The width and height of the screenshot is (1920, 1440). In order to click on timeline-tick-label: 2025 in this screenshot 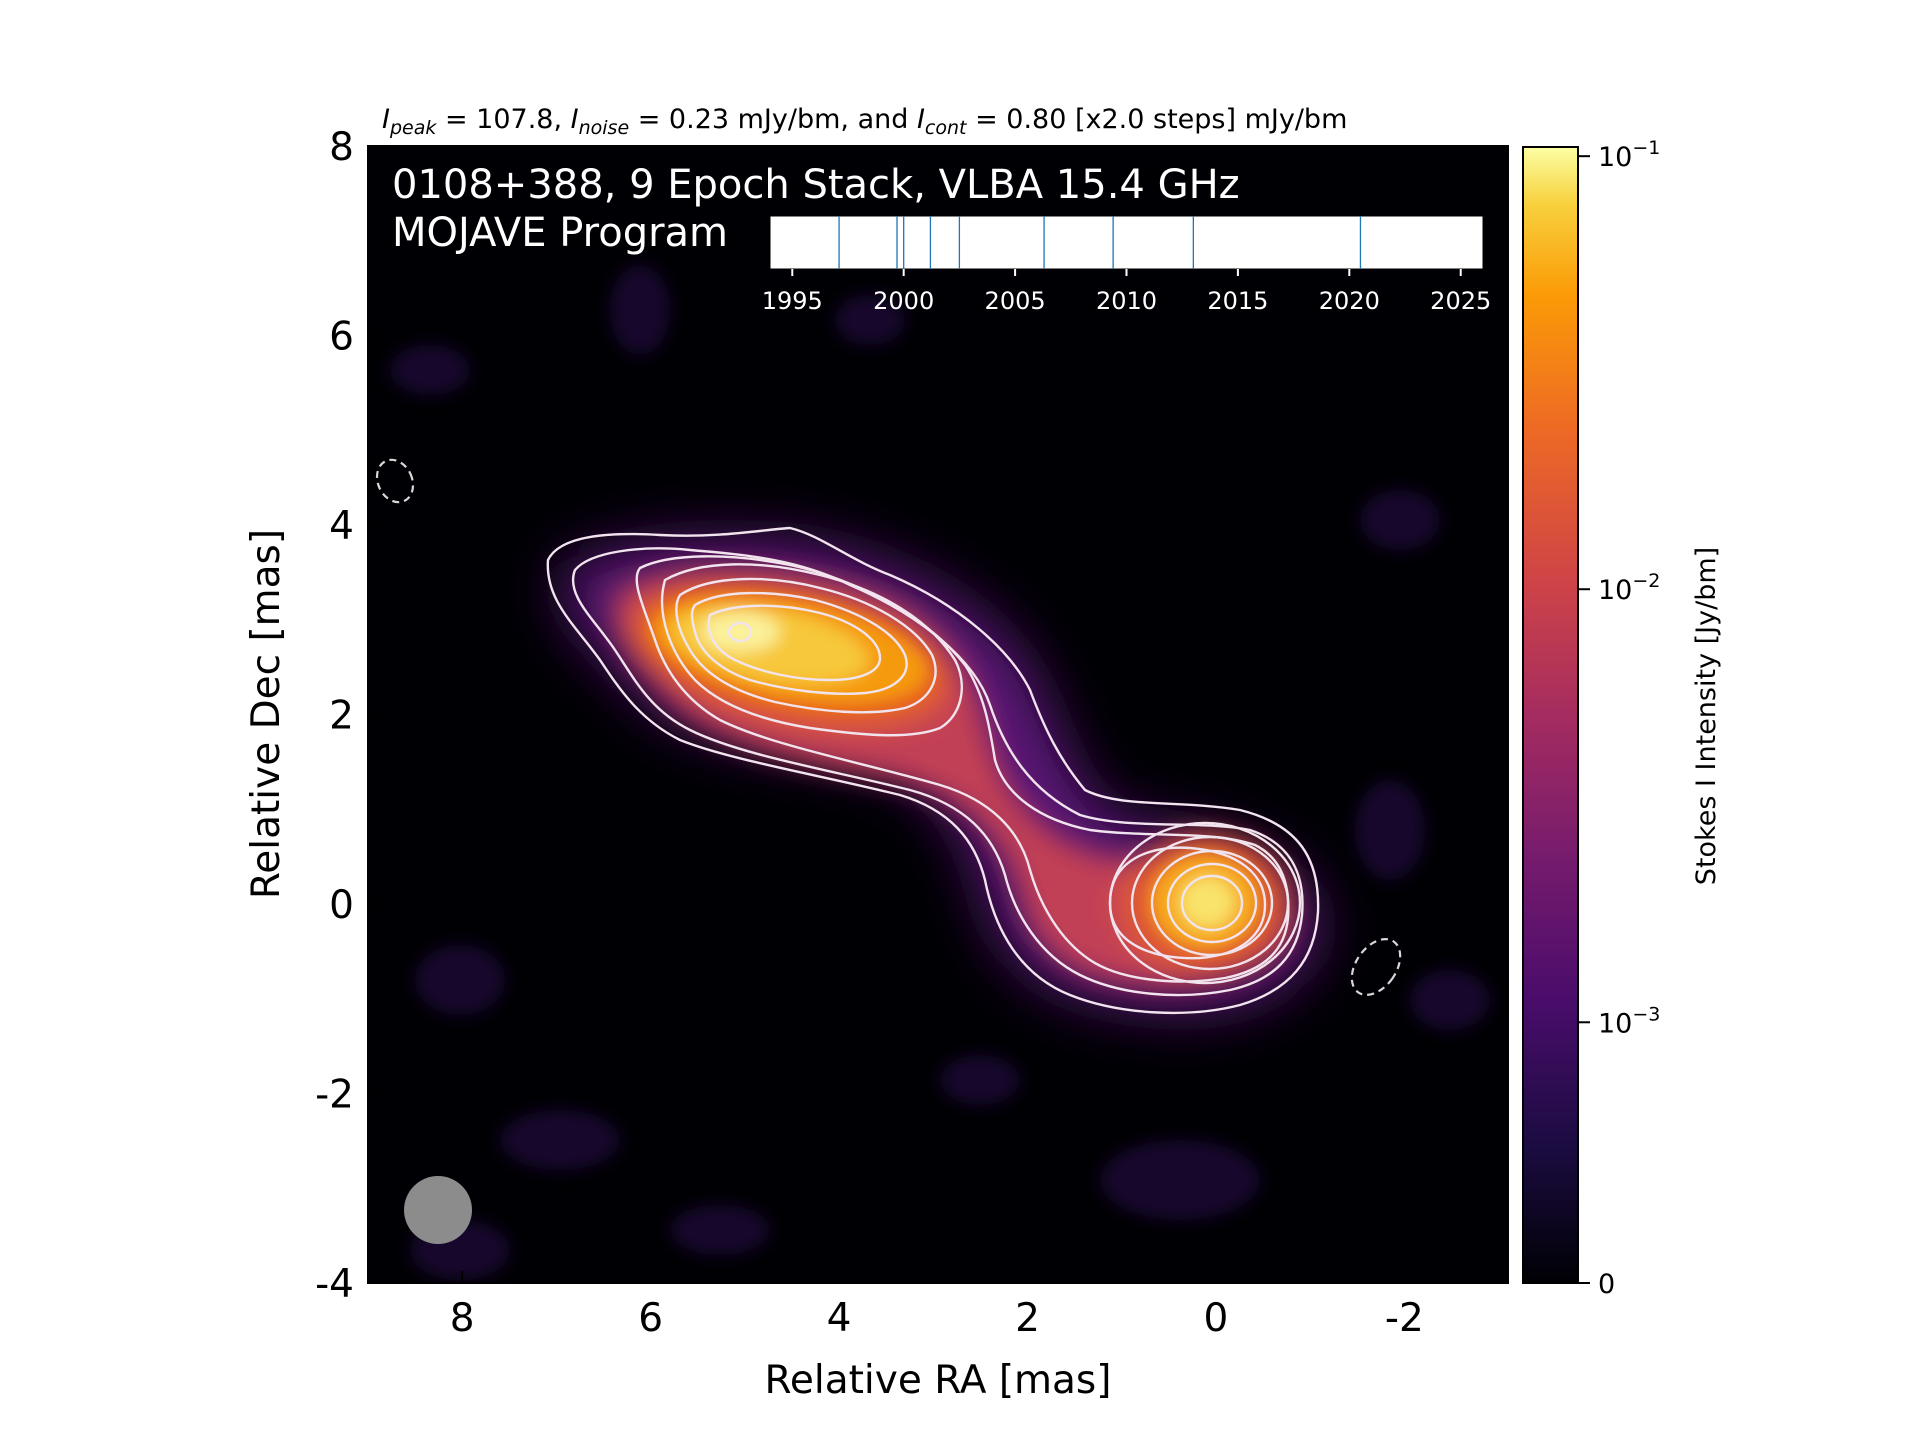, I will do `click(1460, 301)`.